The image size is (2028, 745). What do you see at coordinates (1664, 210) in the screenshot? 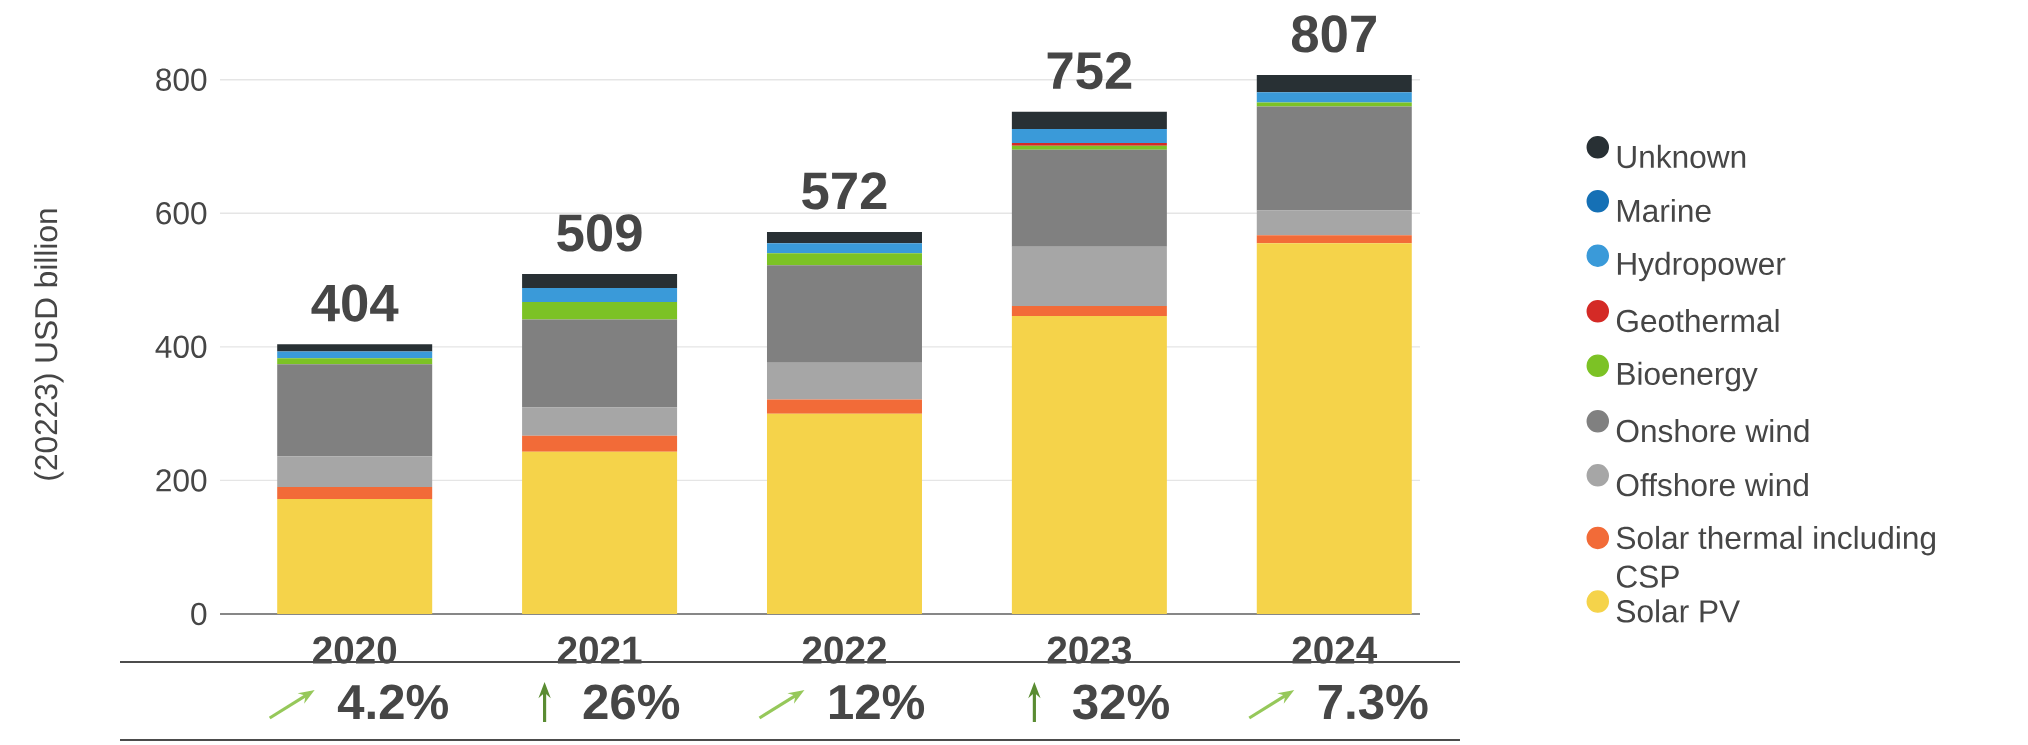
I see `legend-label: Marine` at bounding box center [1664, 210].